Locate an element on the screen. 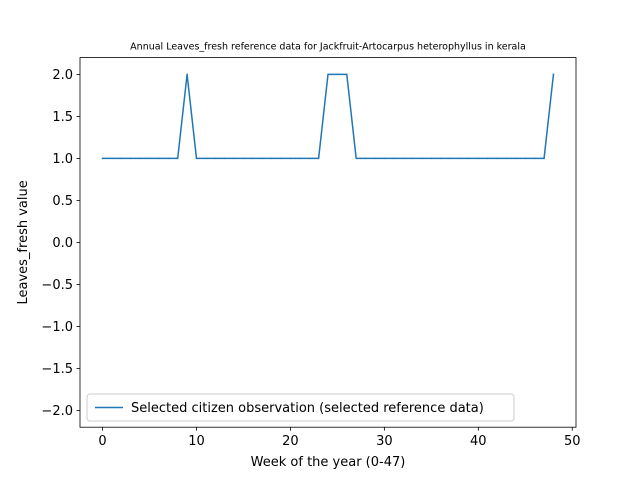 This screenshot has width=640, height=480. y-tick-label: −2.0 is located at coordinates (57, 411).